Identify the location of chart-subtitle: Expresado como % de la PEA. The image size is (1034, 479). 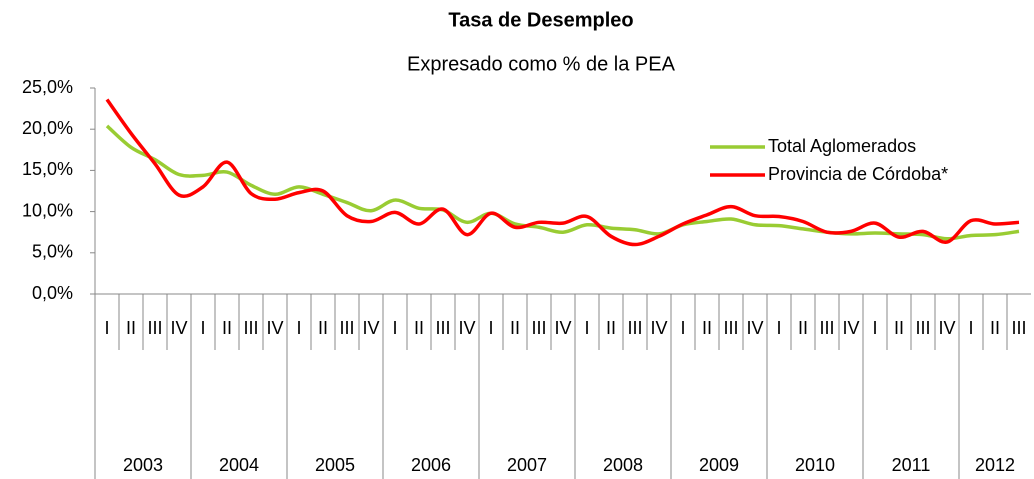
(541, 64).